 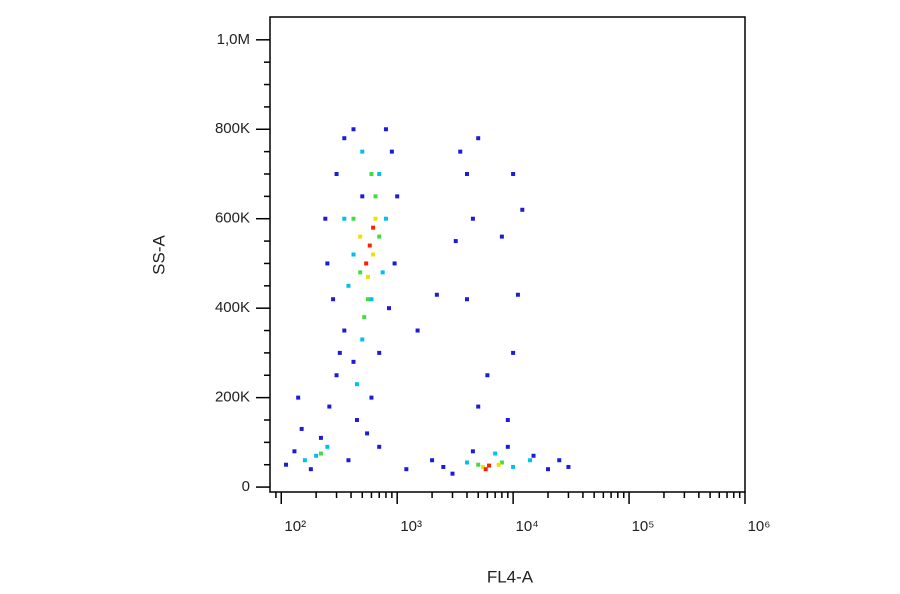 What do you see at coordinates (759, 526) in the screenshot?
I see `x-tick-label: 10⁶` at bounding box center [759, 526].